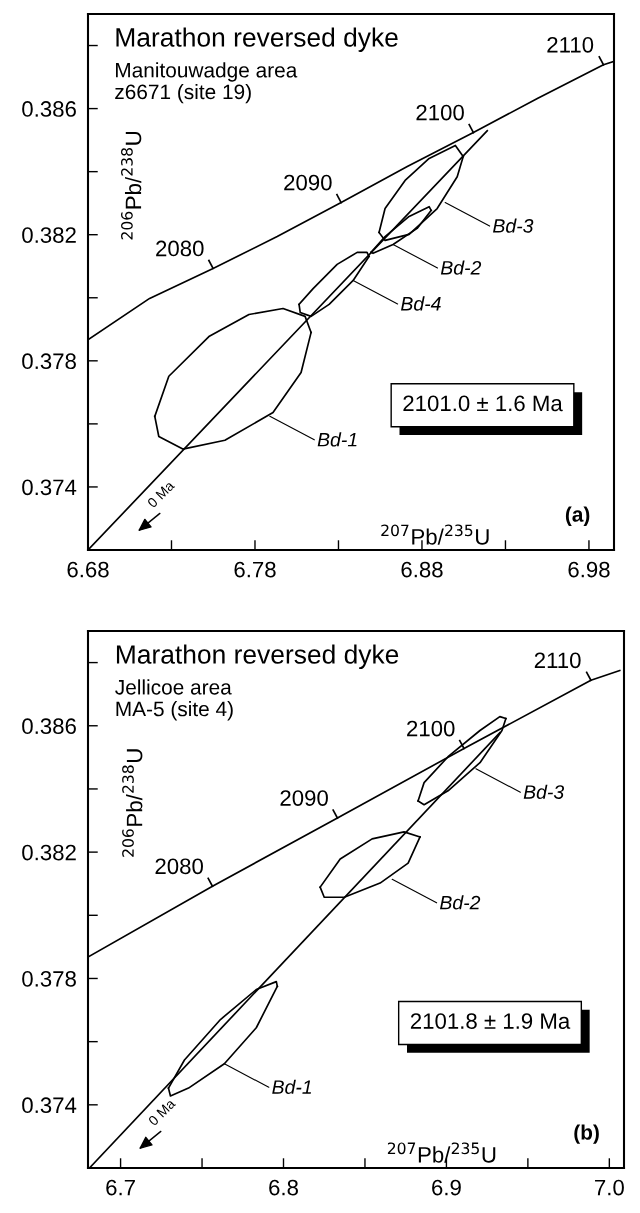  What do you see at coordinates (577, 516) in the screenshot?
I see `annotation: (a)` at bounding box center [577, 516].